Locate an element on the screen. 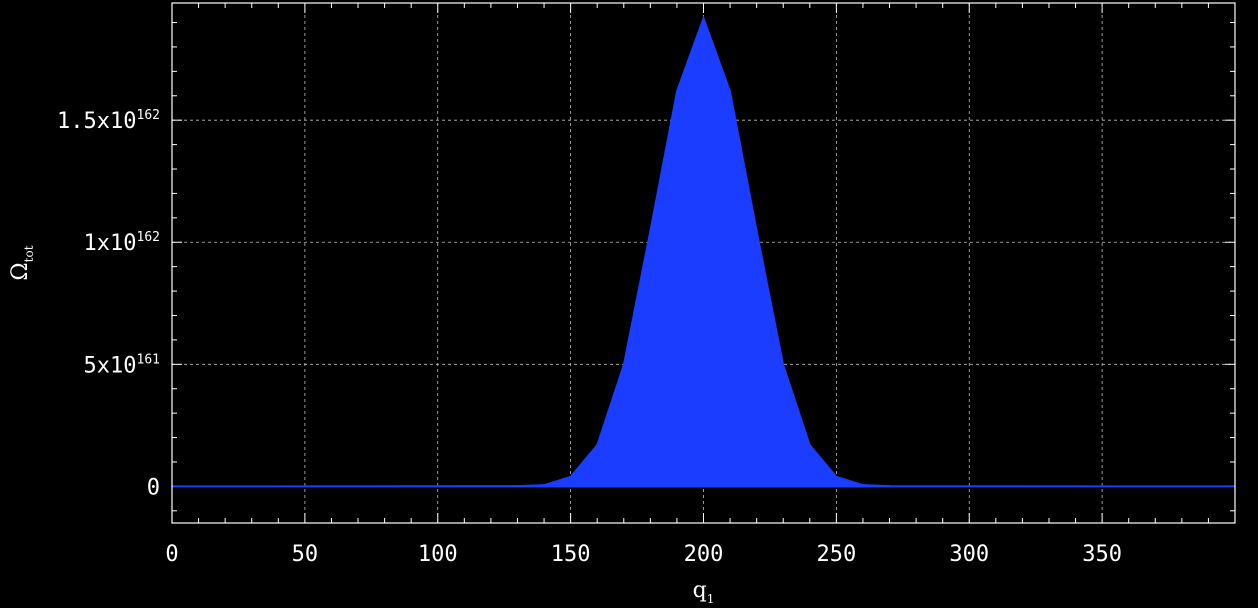 This screenshot has width=1258, height=608. y-tick-mantissa: 1x10 is located at coordinates (110, 243).